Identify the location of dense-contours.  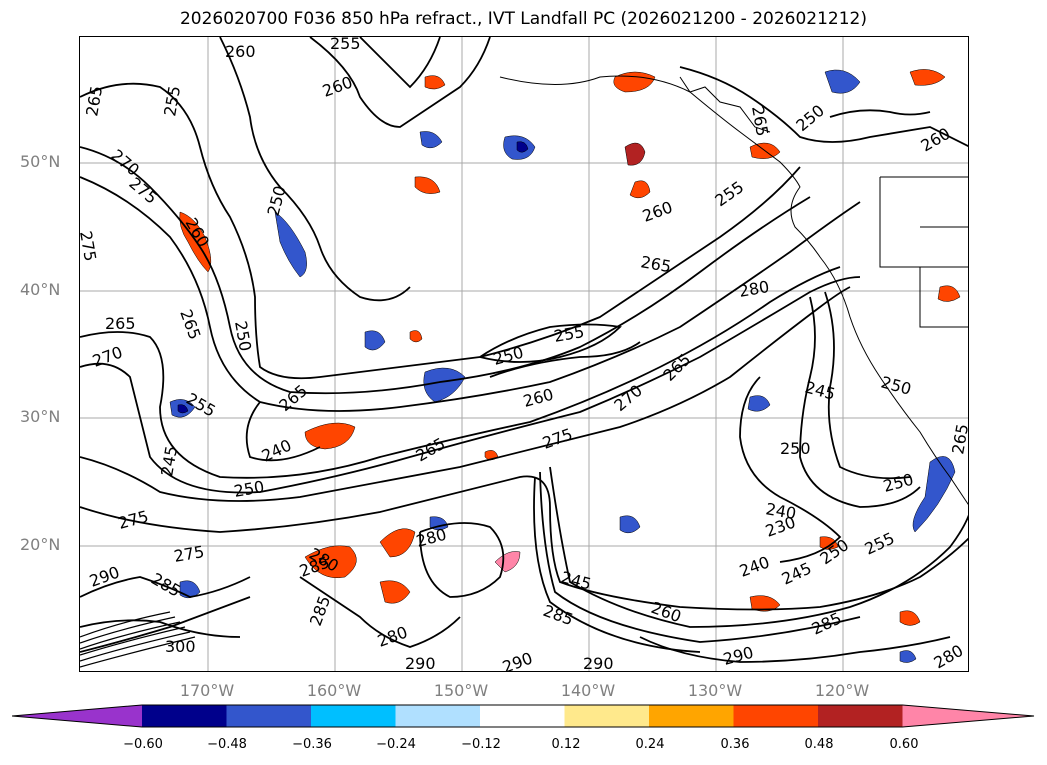
(138, 639).